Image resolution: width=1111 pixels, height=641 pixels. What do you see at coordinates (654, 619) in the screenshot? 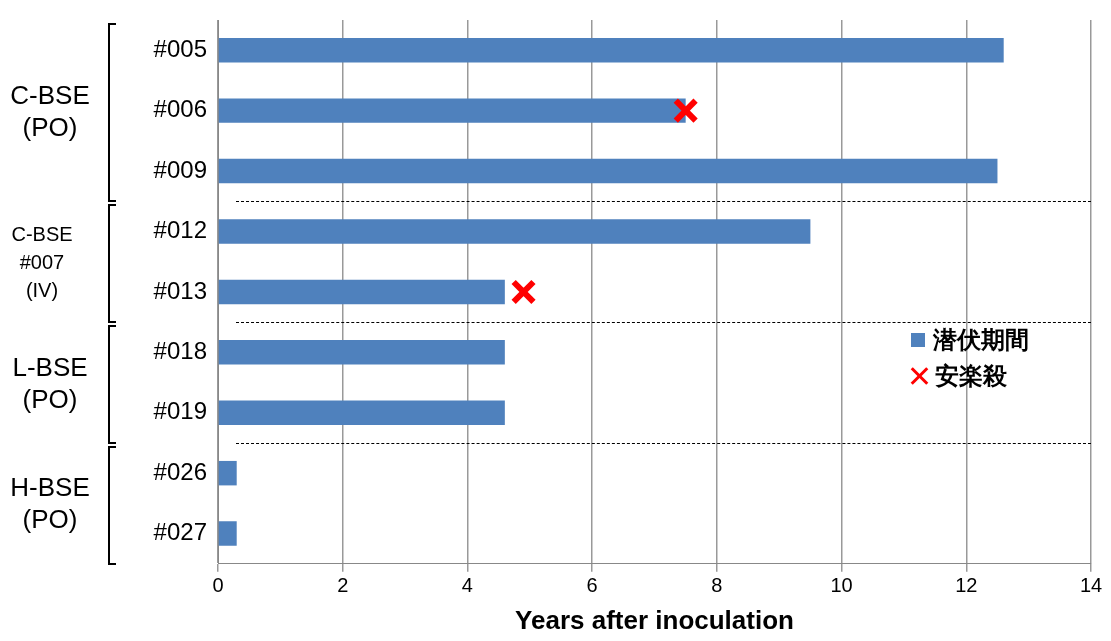
I see `x-axis-title: Years after inoculation` at bounding box center [654, 619].